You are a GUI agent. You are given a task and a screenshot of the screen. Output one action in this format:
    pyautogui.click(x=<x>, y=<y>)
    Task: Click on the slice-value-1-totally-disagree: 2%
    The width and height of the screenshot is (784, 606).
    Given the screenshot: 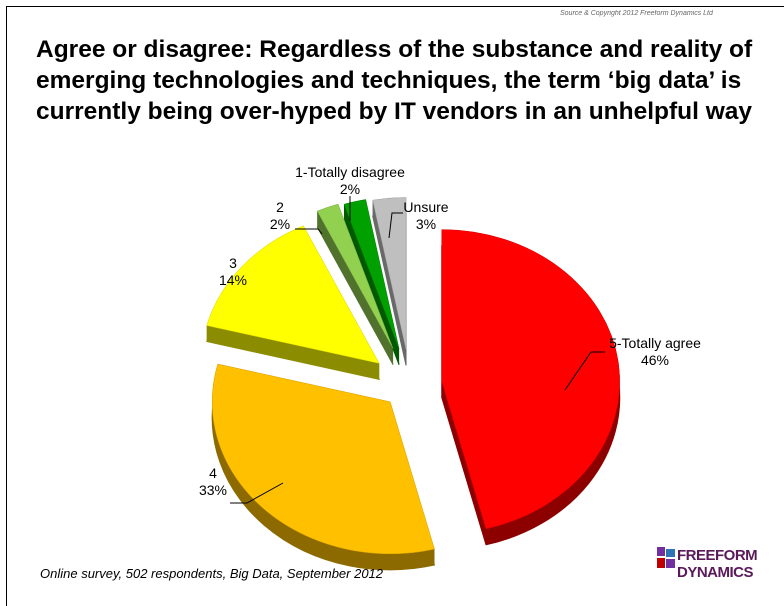 What is the action you would take?
    pyautogui.click(x=350, y=189)
    